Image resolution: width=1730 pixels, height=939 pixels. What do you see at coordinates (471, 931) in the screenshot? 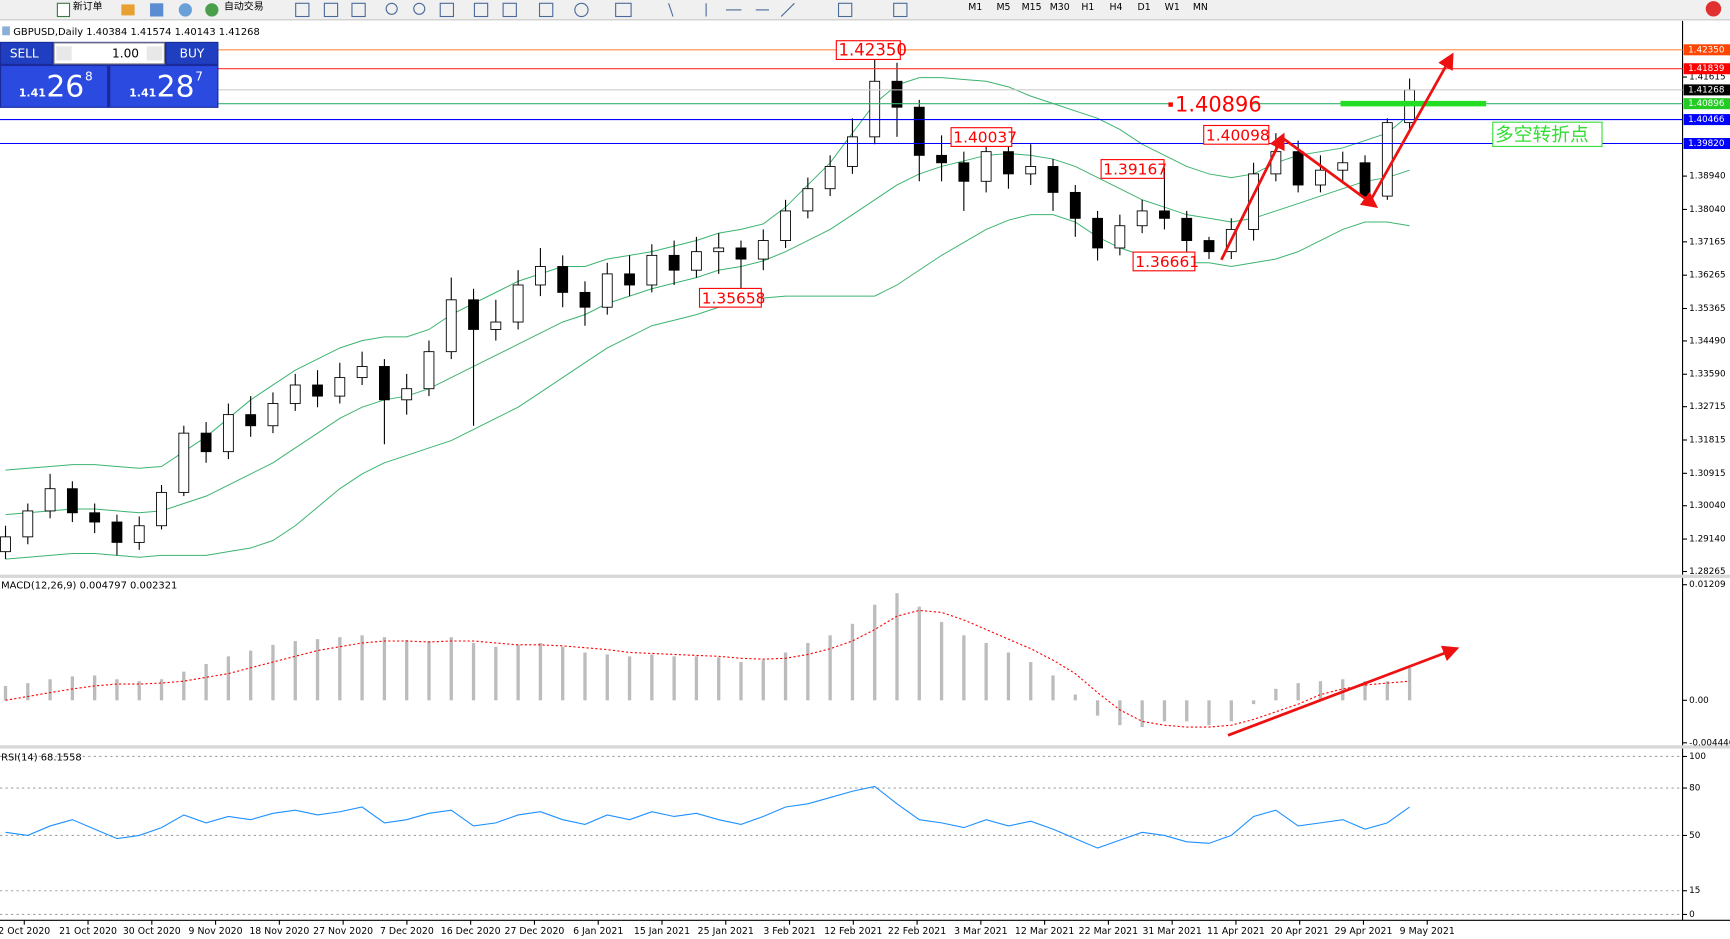
I see `x-tick-label: 16 Dec 2020` at bounding box center [471, 931].